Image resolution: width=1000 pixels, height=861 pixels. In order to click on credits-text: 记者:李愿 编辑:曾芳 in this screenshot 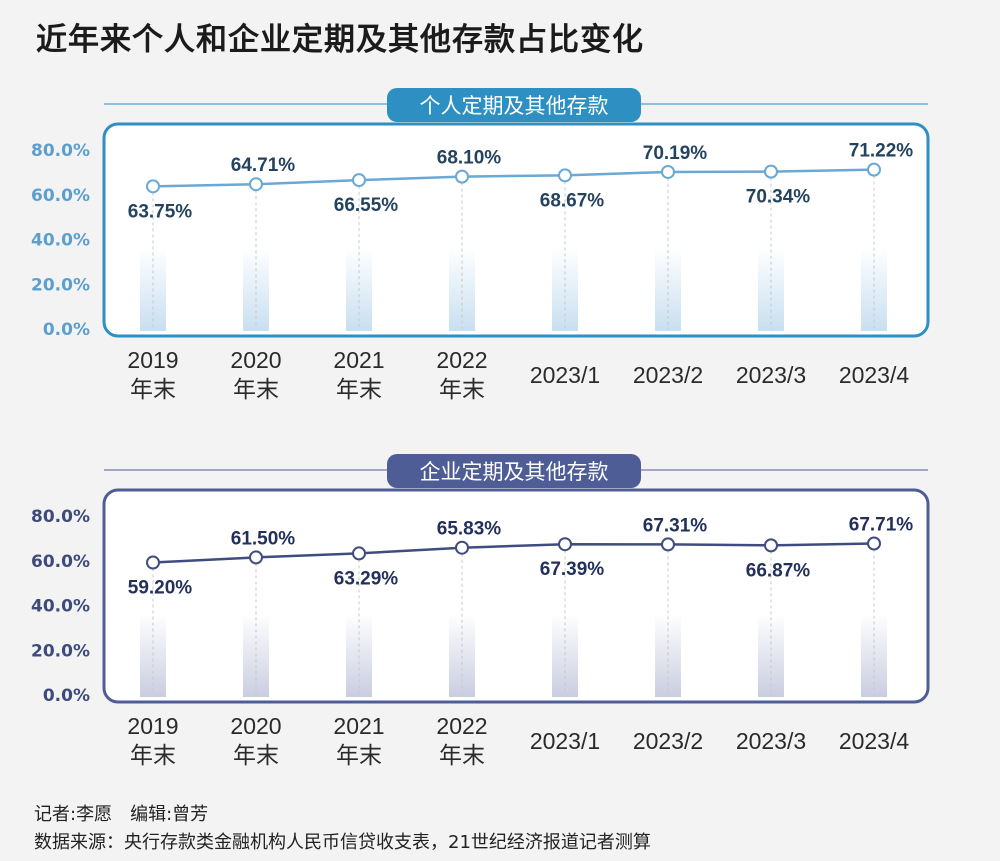, I will do `click(121, 814)`.